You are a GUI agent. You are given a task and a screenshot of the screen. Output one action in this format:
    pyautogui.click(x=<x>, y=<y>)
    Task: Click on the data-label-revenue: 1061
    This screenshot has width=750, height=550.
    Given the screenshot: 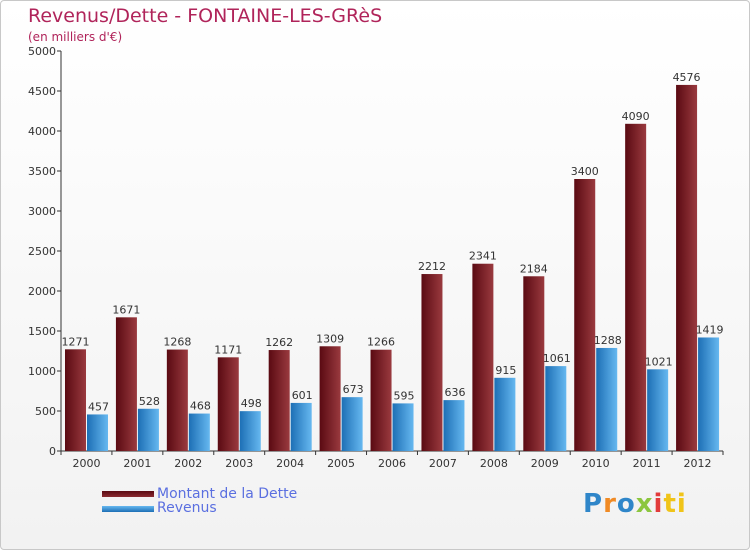 What is the action you would take?
    pyautogui.click(x=557, y=358)
    